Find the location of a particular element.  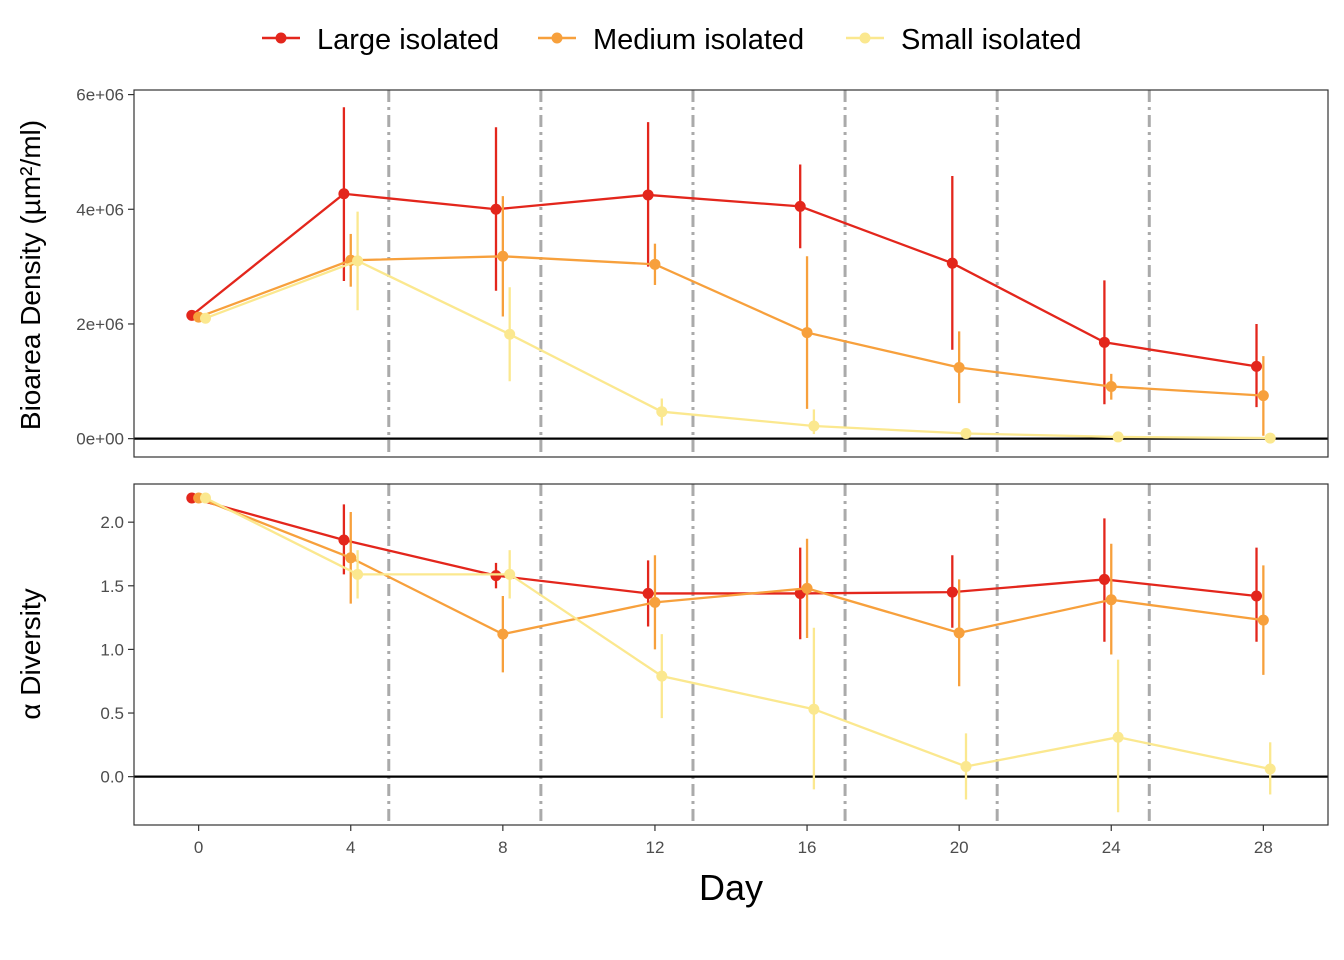

x-tick-label-4: 16 is located at coordinates (807, 847).